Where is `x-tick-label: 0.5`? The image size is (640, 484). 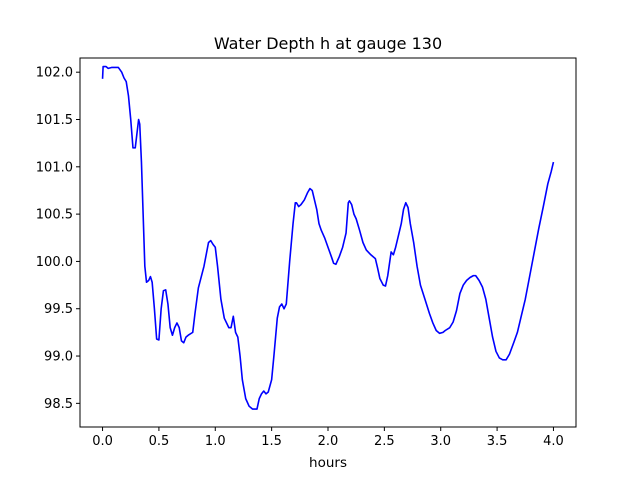
x-tick-label: 0.5 is located at coordinates (159, 441).